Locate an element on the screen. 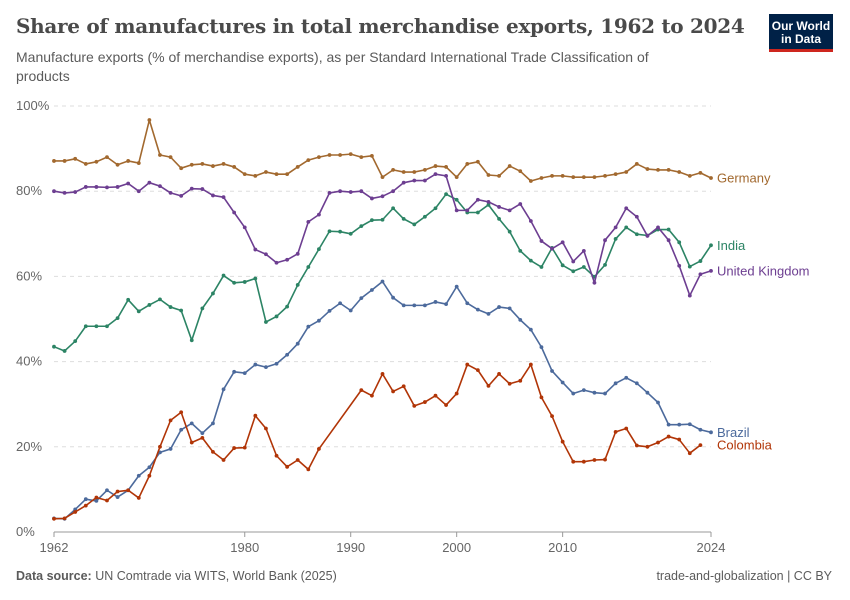 The image size is (850, 600). y-tick-label: 100% is located at coordinates (33, 105).